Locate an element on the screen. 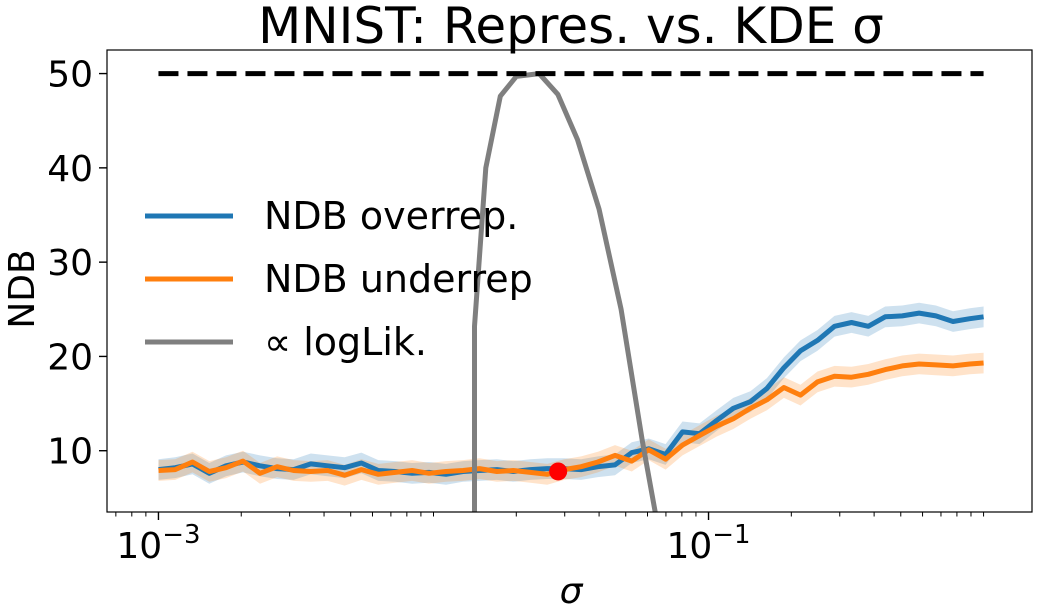  highlight-marker-group is located at coordinates (558, 471).